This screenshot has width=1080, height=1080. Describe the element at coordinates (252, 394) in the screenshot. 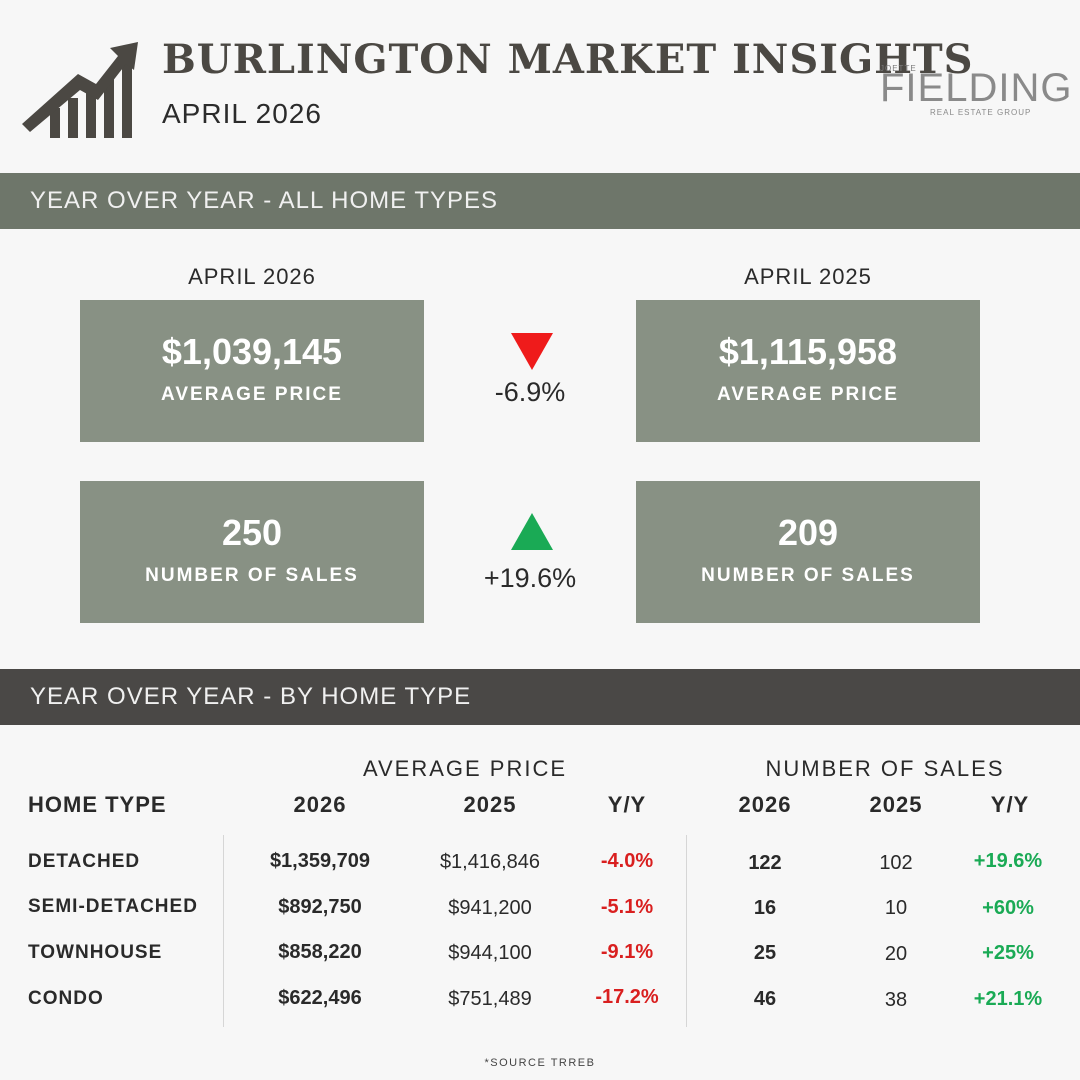

I see `current-avg-price-label: AVERAGE PRICE` at that location.